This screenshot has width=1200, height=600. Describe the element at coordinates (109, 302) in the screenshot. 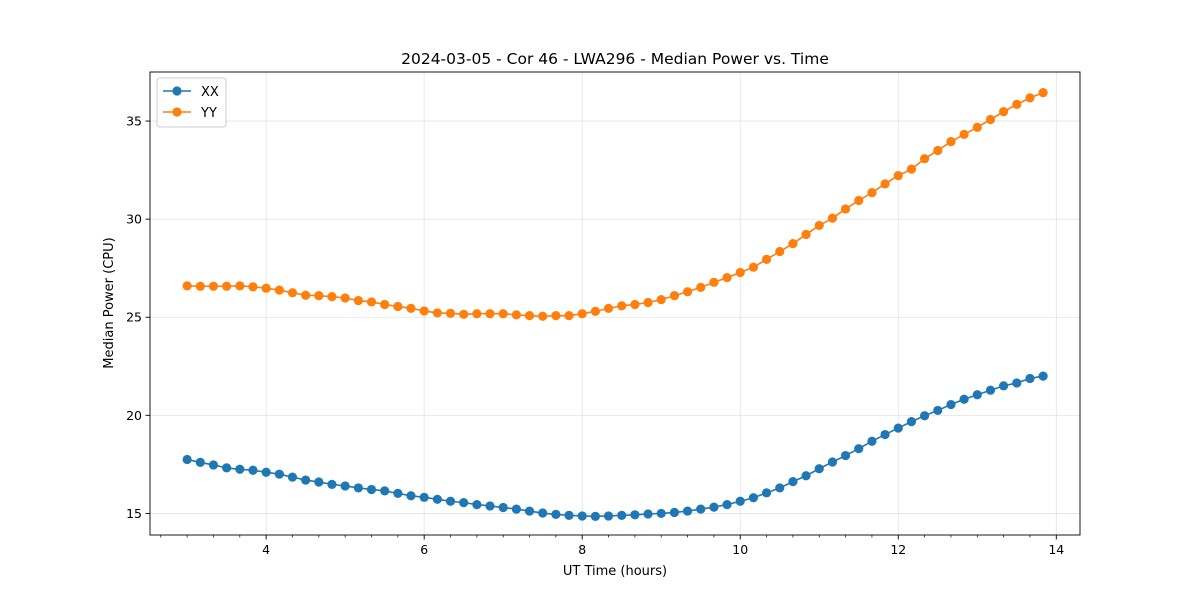

I see `y-axis-label: Median Power (CPU)` at that location.